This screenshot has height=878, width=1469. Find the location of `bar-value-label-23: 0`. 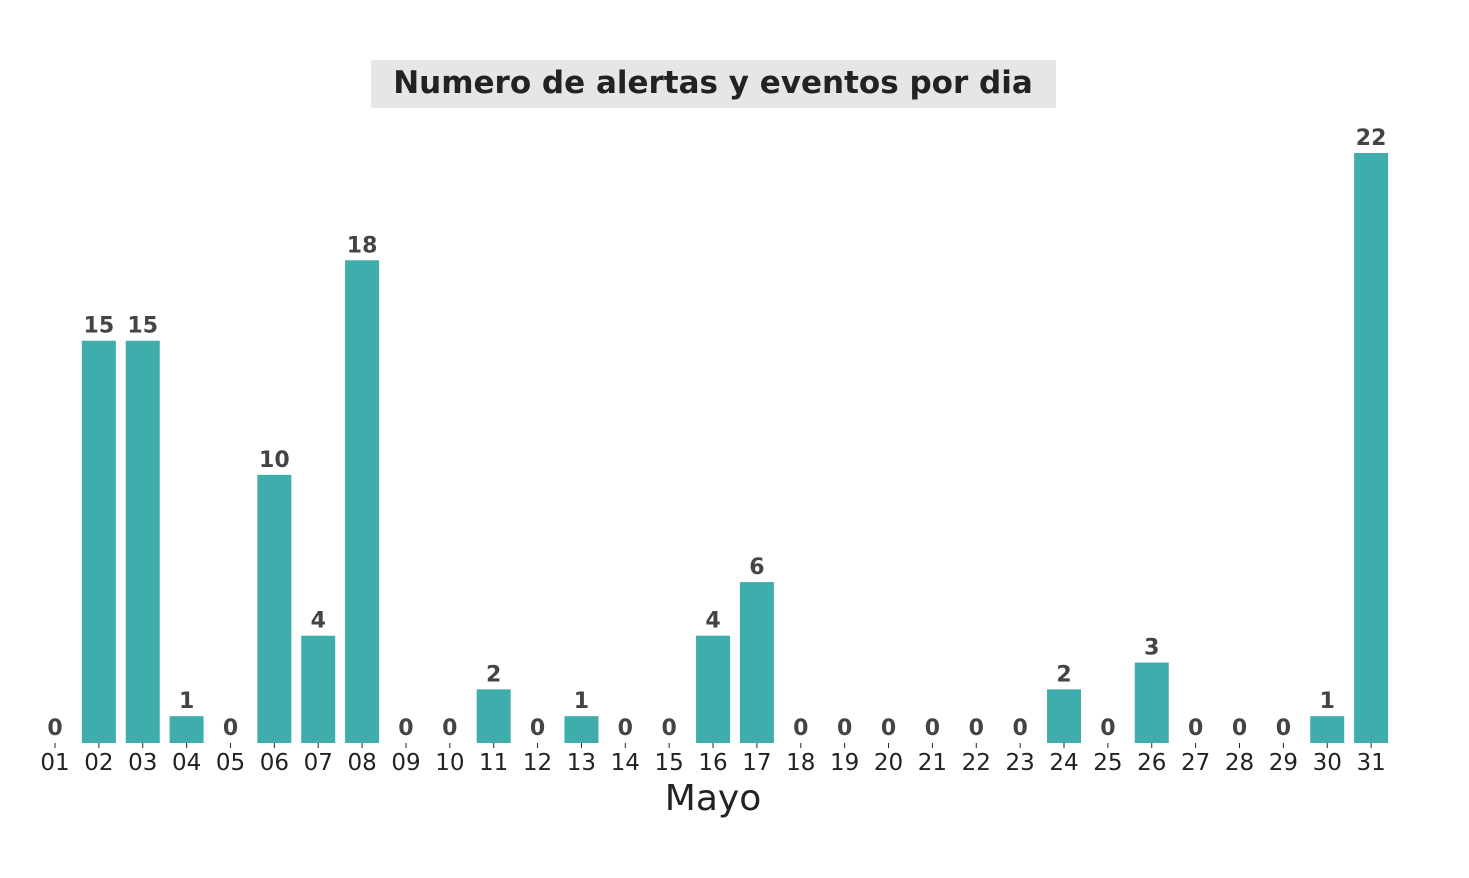

bar-value-label-23: 0 is located at coordinates (1019, 728).